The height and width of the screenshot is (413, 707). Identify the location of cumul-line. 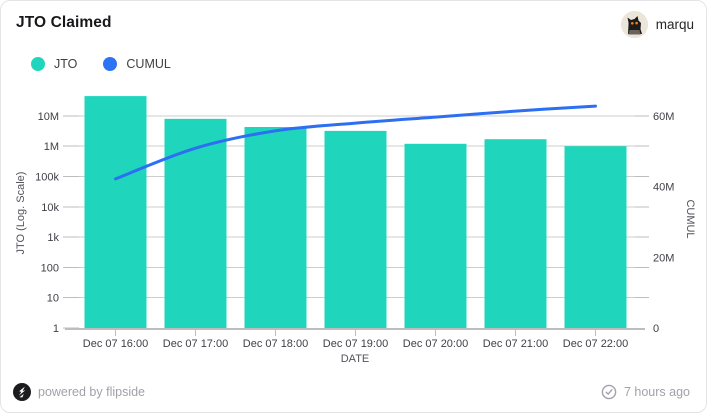
(355, 142).